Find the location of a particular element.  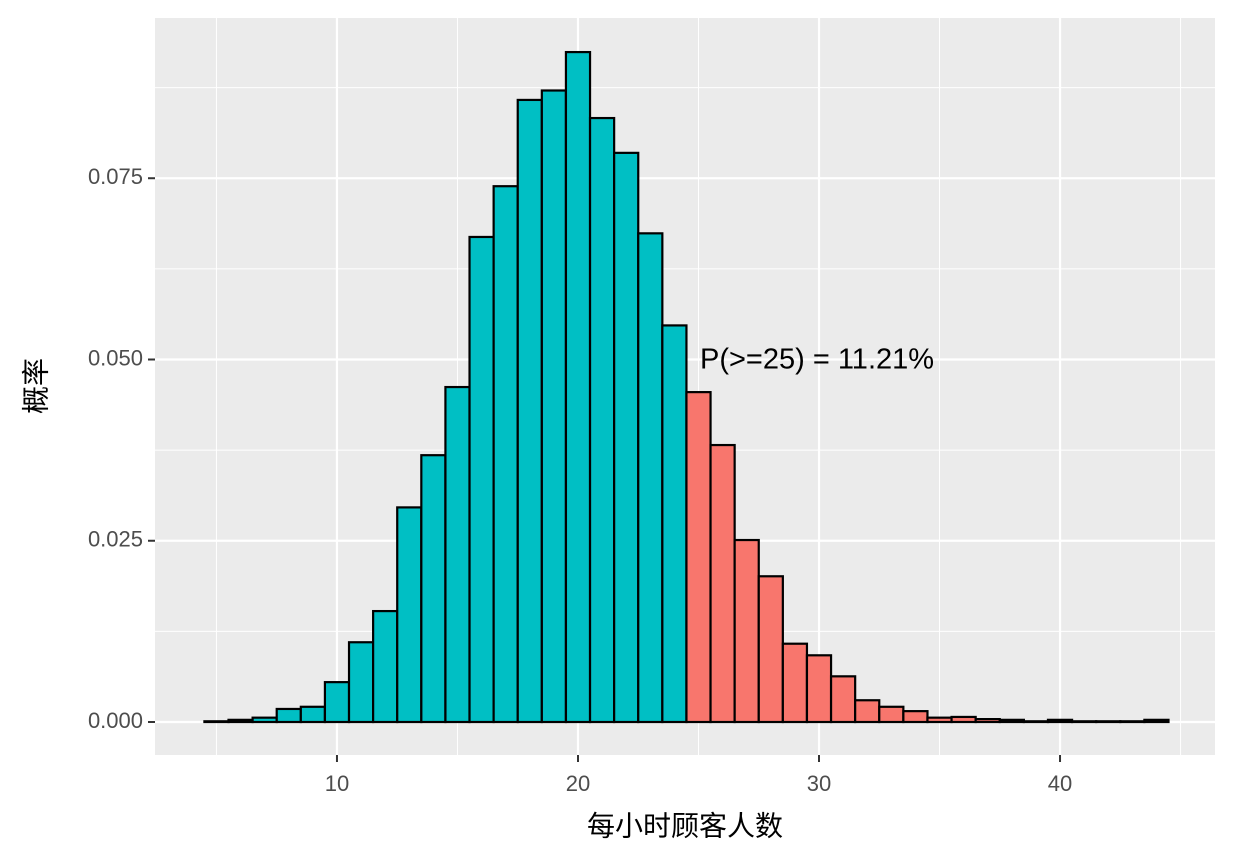

y-axis-title: 概率 is located at coordinates (35, 386).